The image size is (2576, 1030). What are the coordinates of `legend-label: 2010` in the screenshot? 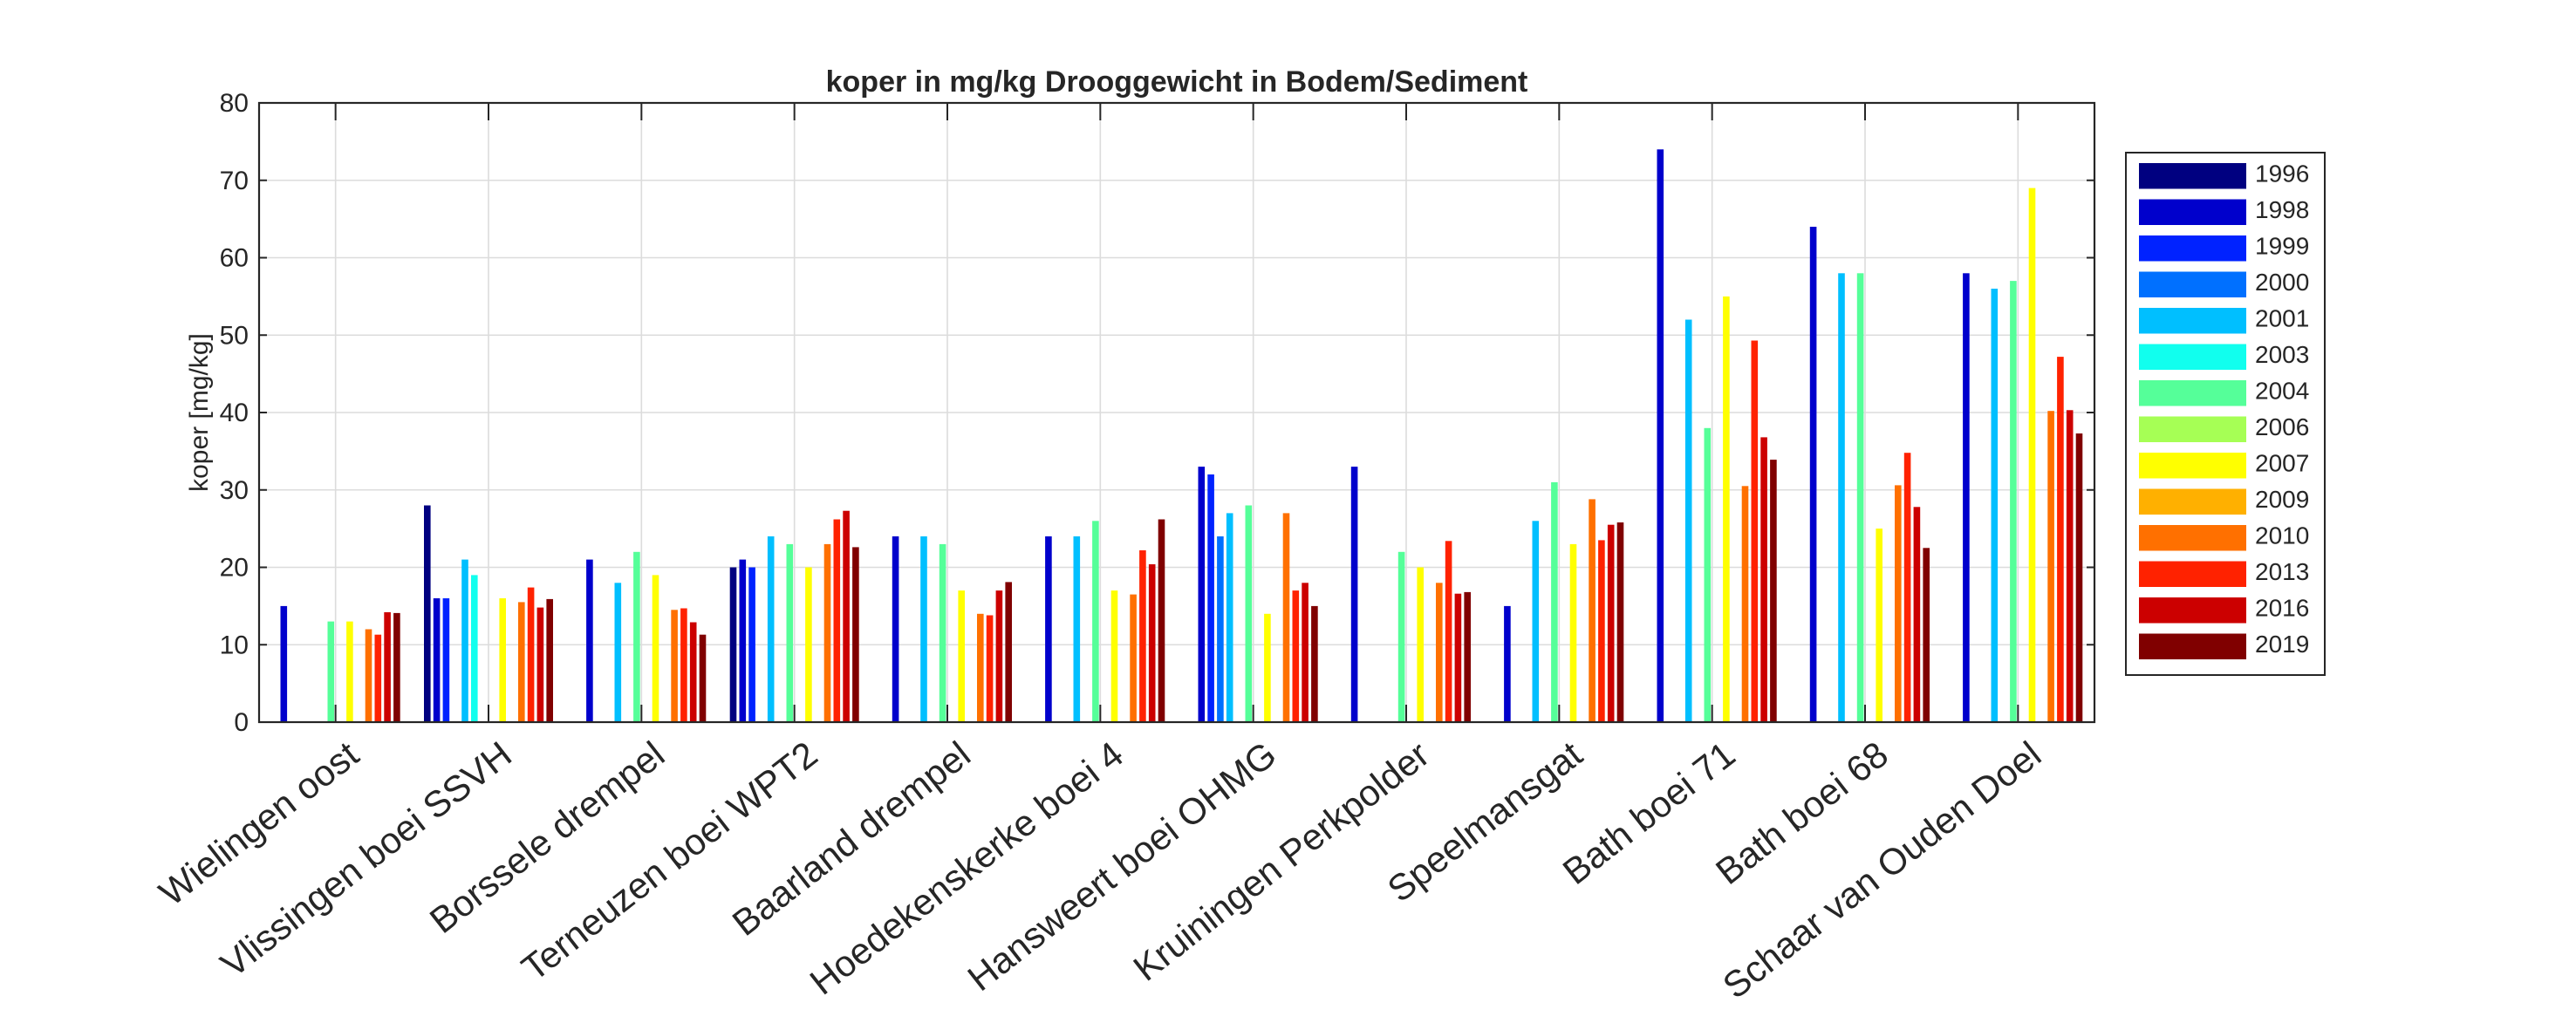 It's located at (2282, 535).